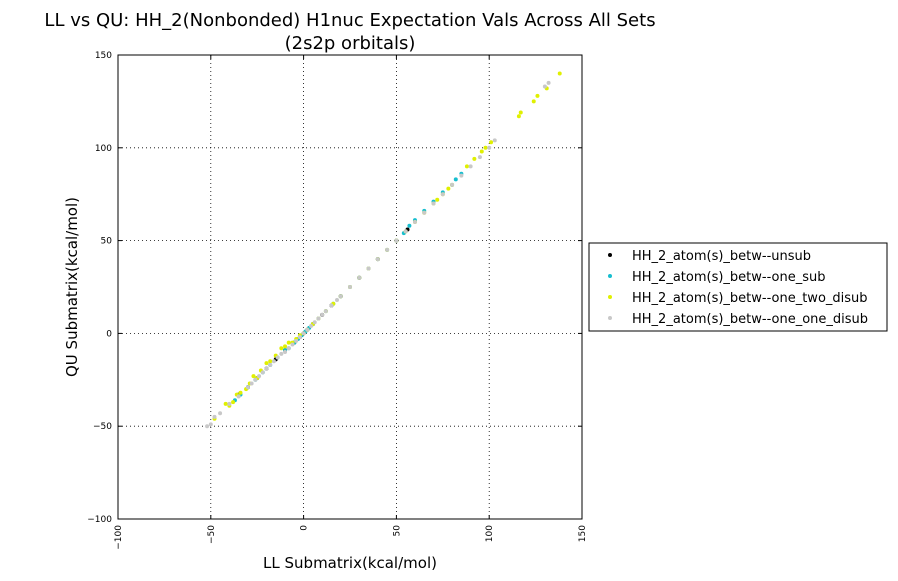  I want to click on legend-label-0: HH_2_atom(s)_betw--unsub, so click(721, 256).